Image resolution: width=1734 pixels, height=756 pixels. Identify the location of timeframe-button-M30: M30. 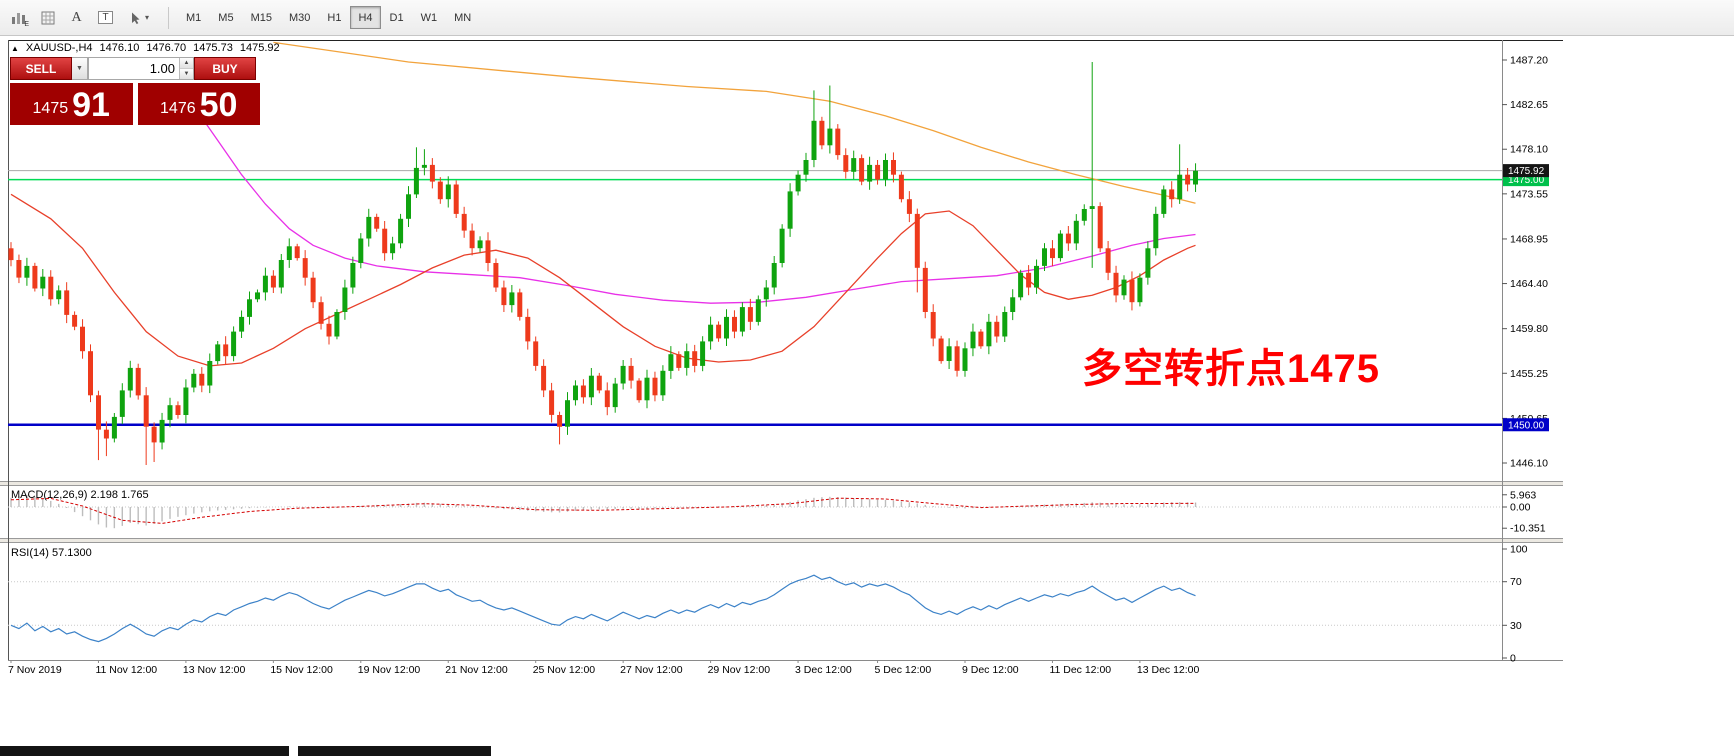
(299, 17).